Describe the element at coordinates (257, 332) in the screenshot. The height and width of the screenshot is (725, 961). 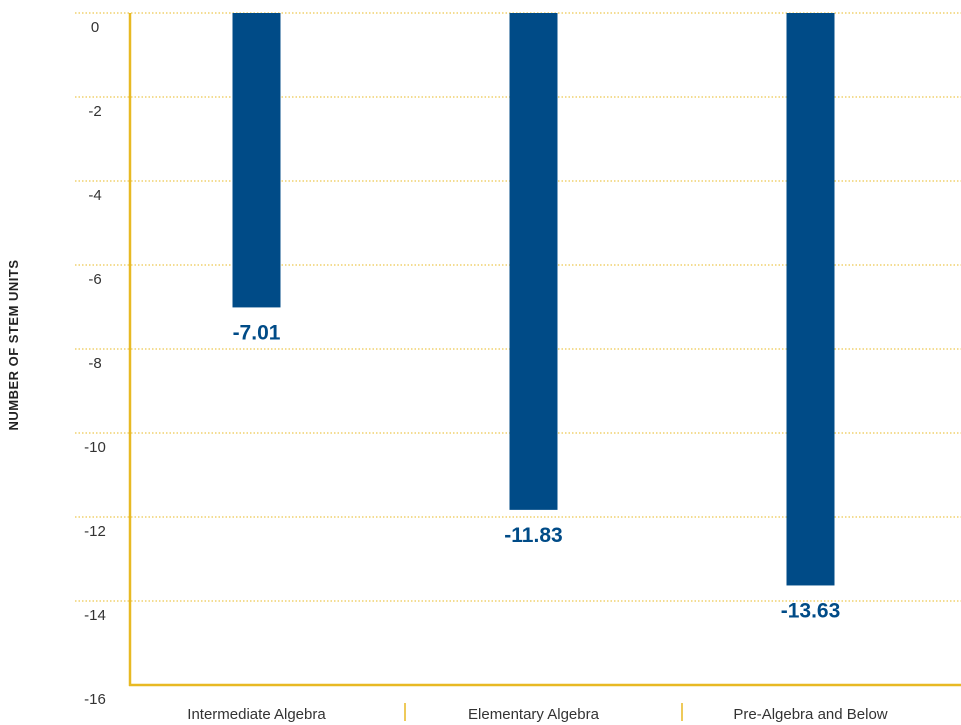
I see `data-label: -7.01` at that location.